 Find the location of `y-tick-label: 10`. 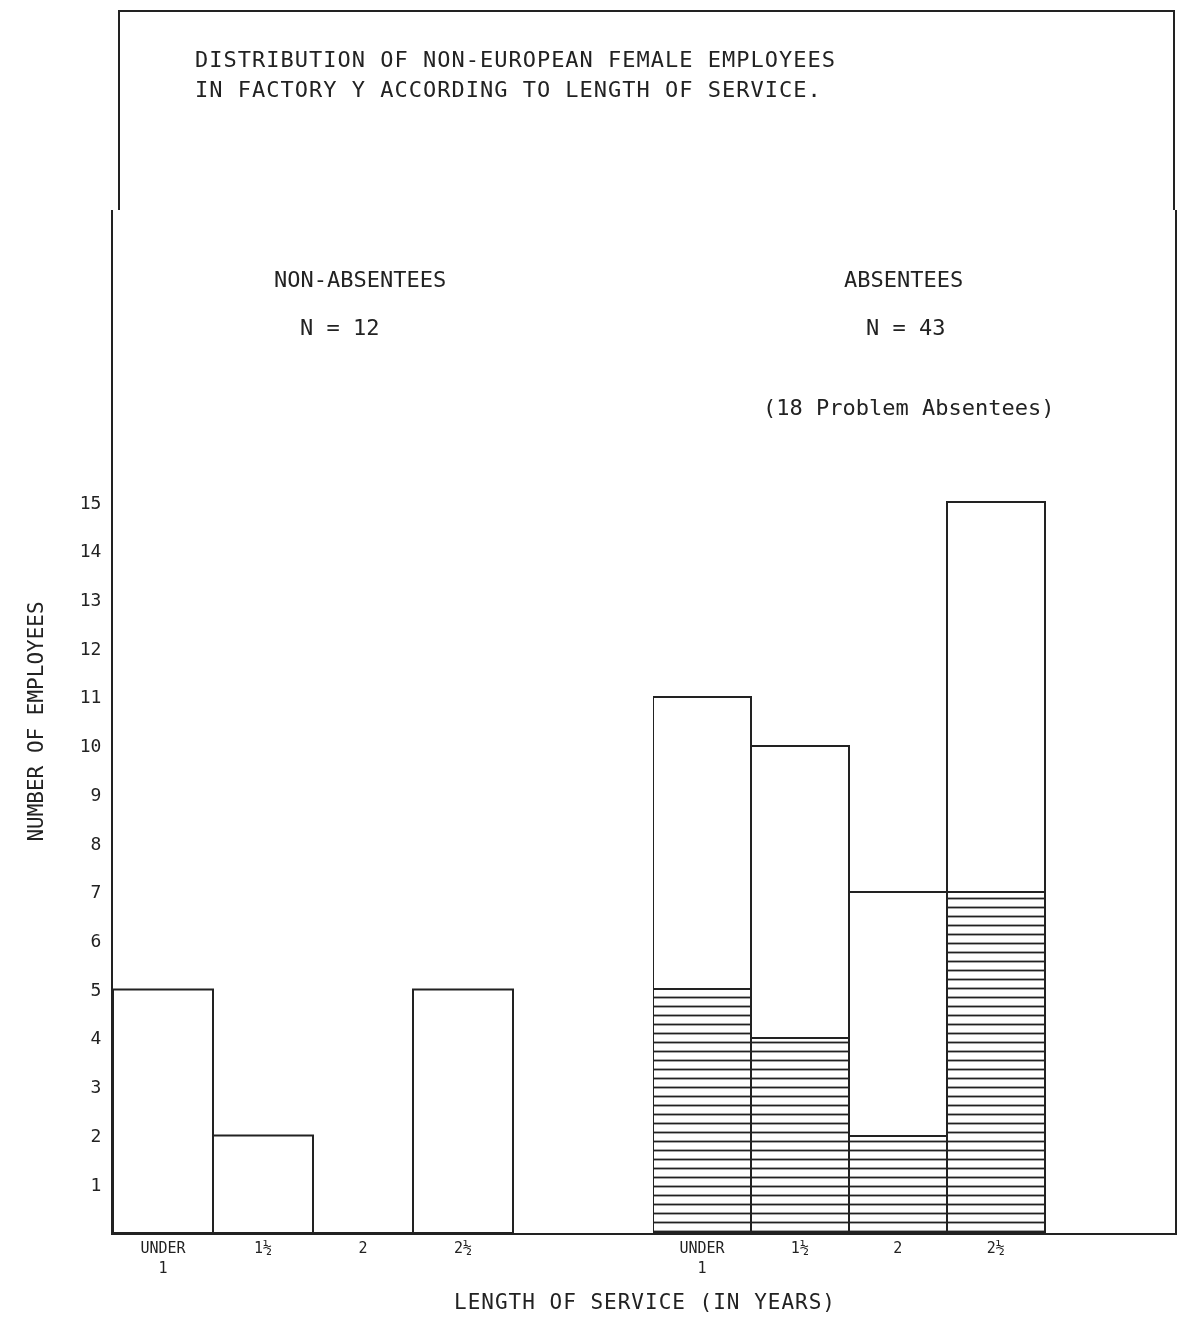

y-tick-label: 10 is located at coordinates (90, 746).